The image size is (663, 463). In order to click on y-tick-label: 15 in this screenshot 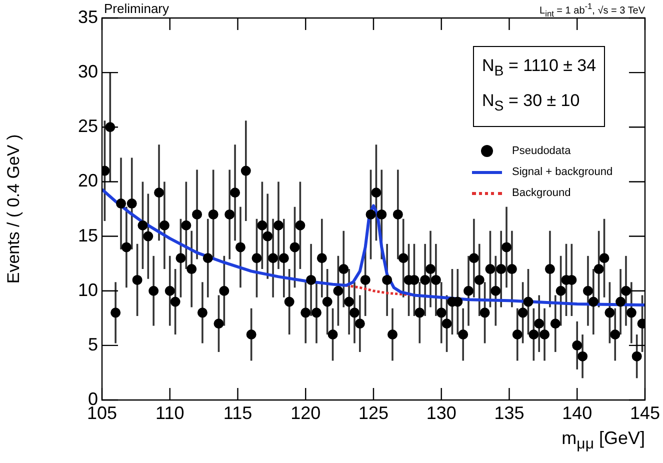, I will do `click(88, 235)`.